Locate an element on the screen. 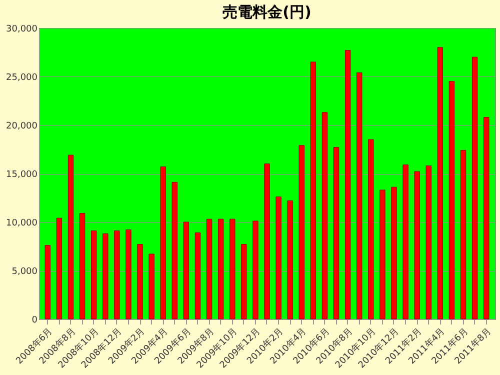 This screenshot has height=375, width=500. y-tick-label: 25,000 is located at coordinates (22, 78).